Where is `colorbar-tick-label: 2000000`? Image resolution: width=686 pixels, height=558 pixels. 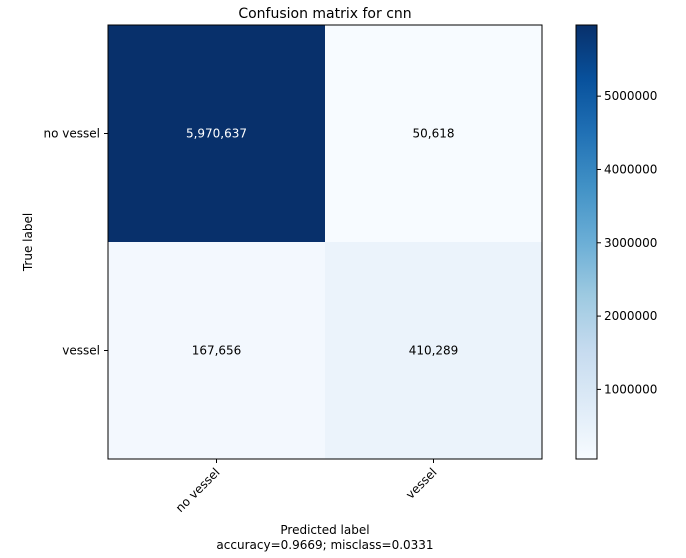 colorbar-tick-label: 2000000 is located at coordinates (630, 316).